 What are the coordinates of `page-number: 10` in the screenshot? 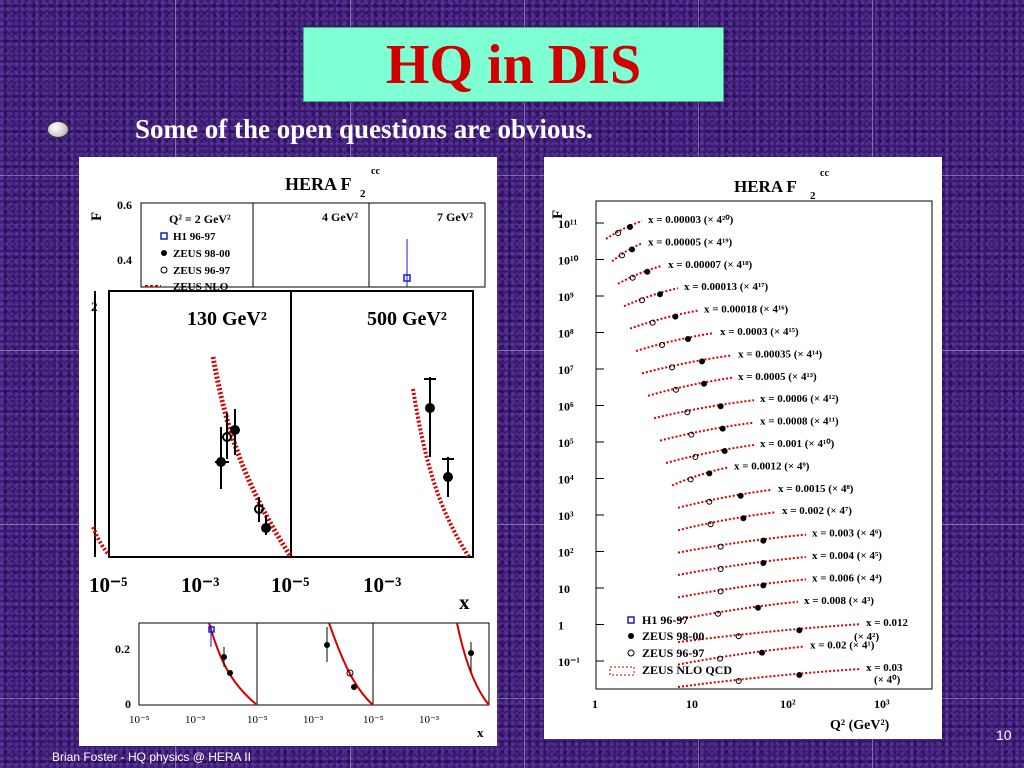 It's located at (1004, 735).